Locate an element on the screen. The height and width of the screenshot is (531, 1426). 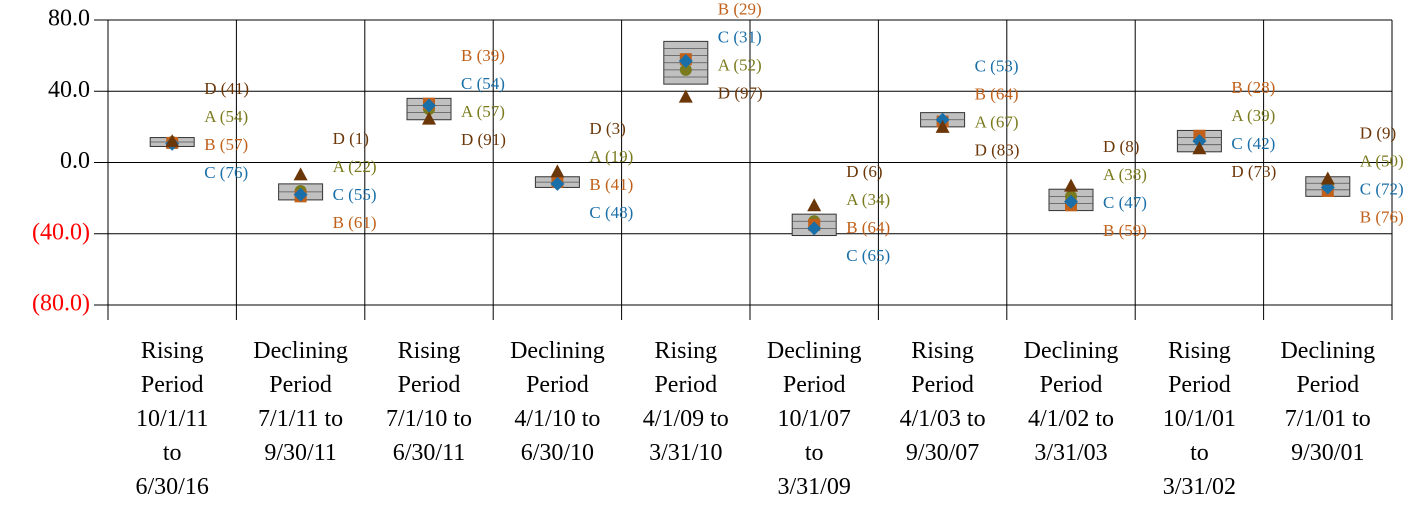
annotation: A (39) is located at coordinates (1253, 115).